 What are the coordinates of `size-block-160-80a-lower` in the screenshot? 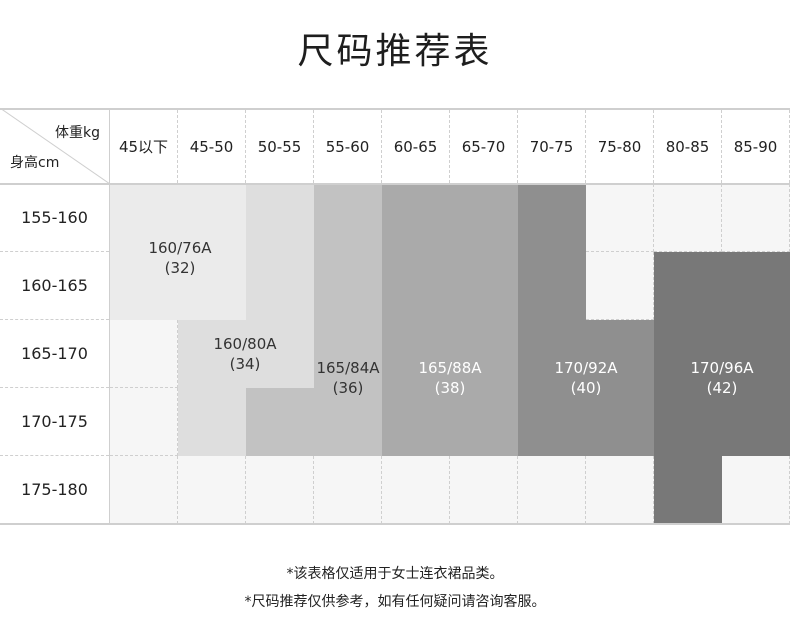 It's located at (212, 388).